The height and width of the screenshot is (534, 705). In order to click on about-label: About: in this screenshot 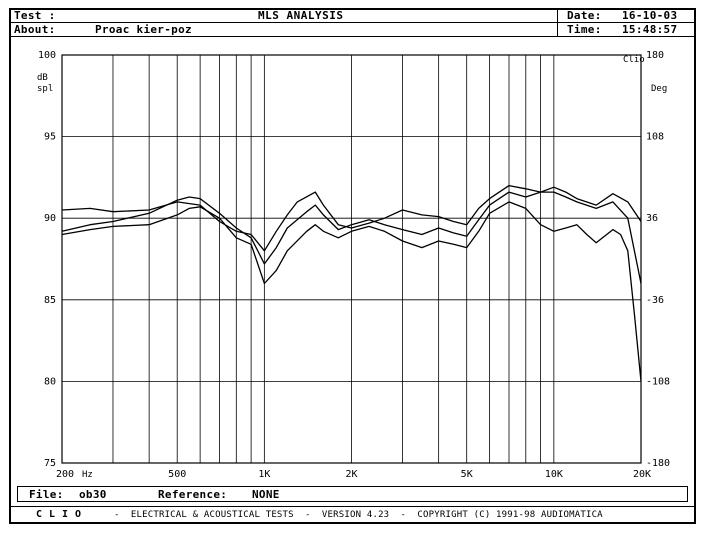, I will do `click(35, 29)`.